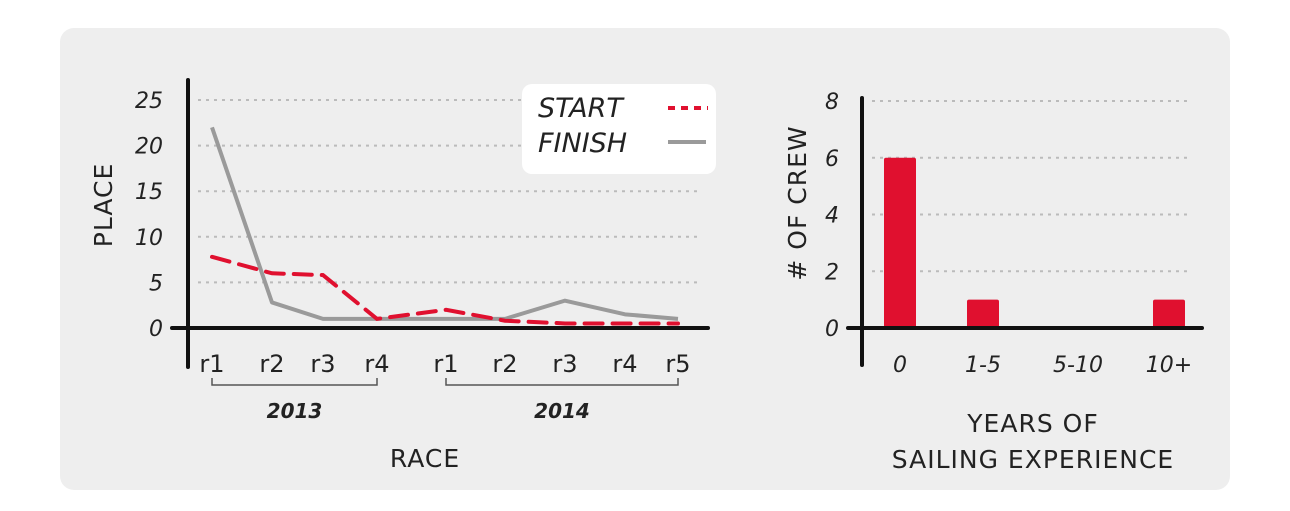 The height and width of the screenshot is (511, 1290). I want to click on y-tick-label: 4, so click(832, 216).